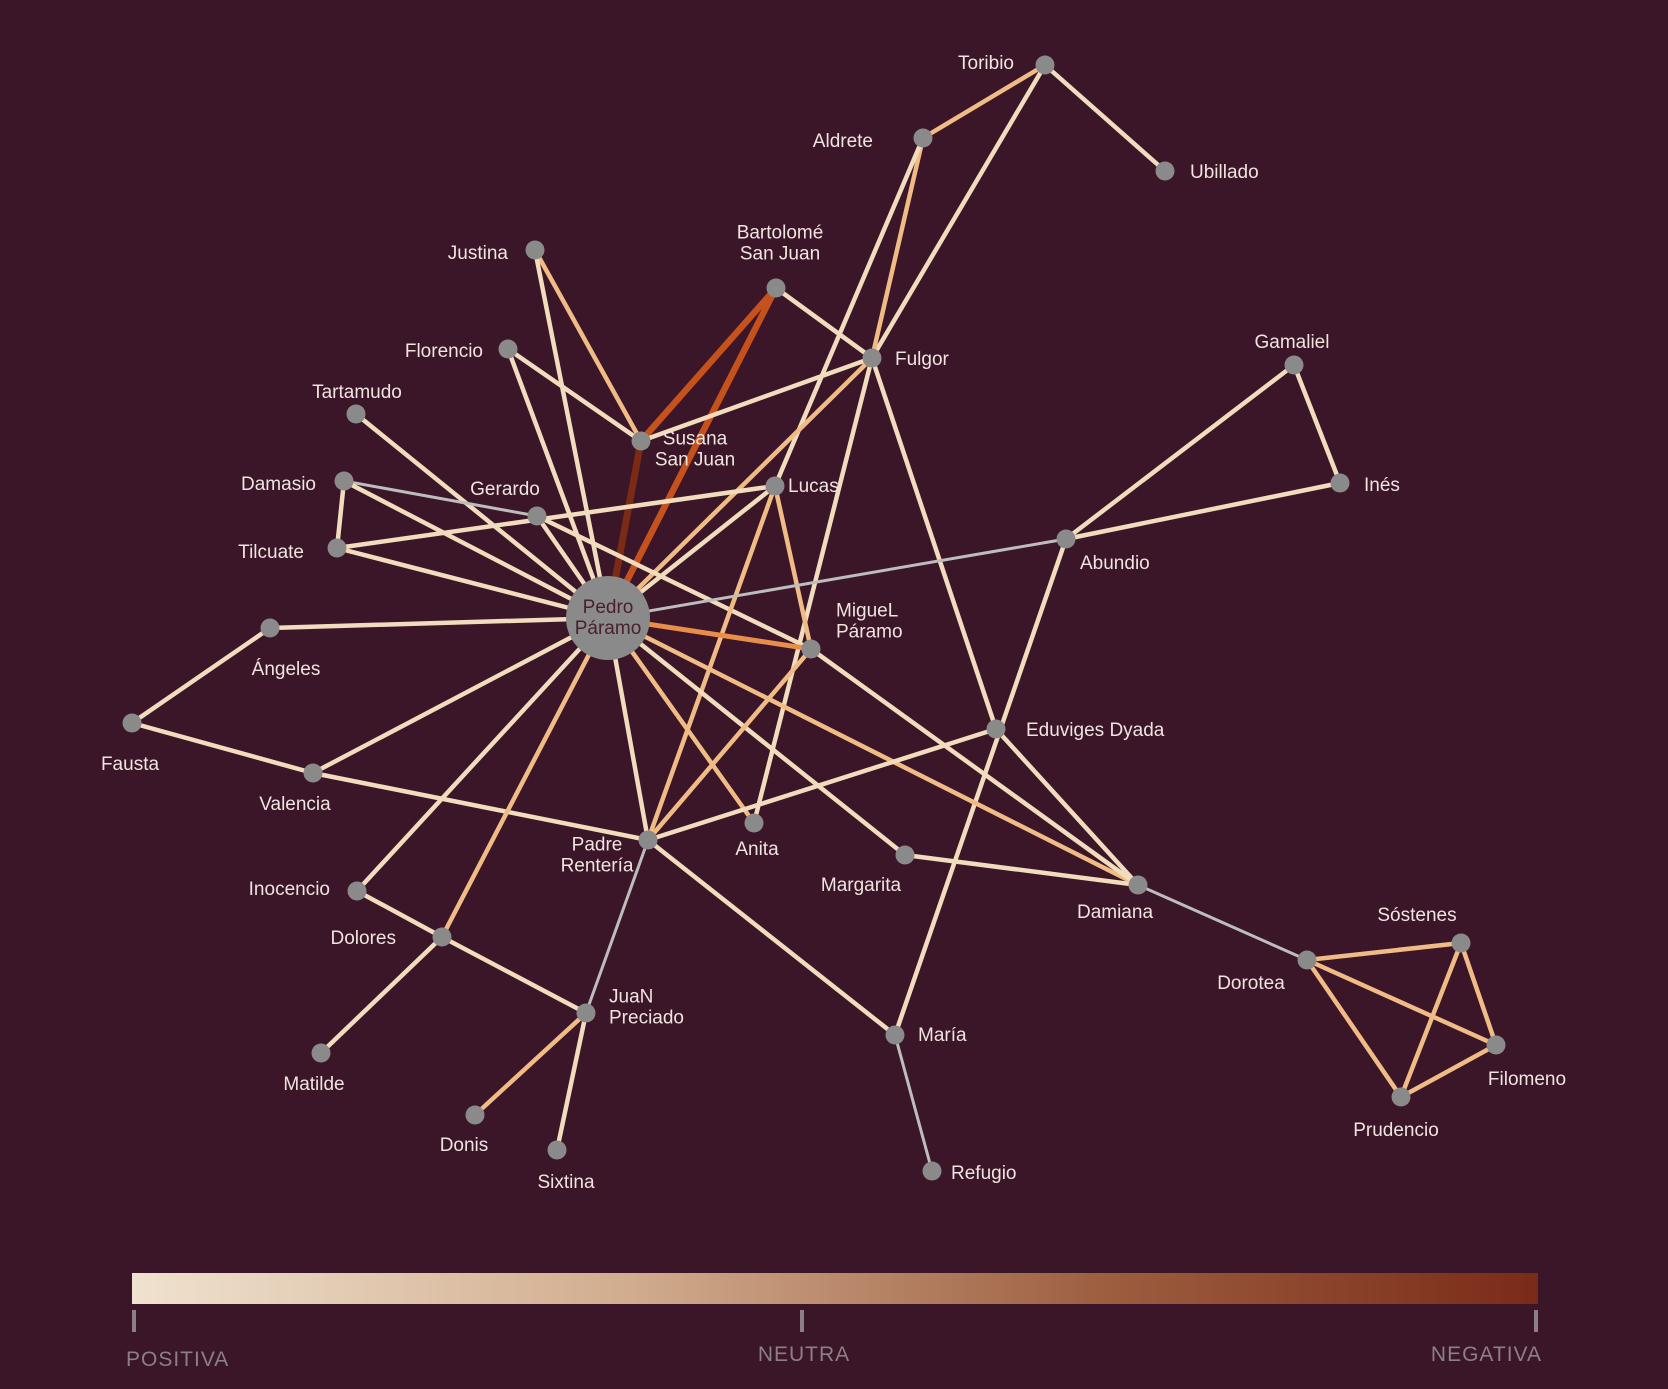 The image size is (1668, 1389). I want to click on node-label-line: Dorotea, so click(1251, 983).